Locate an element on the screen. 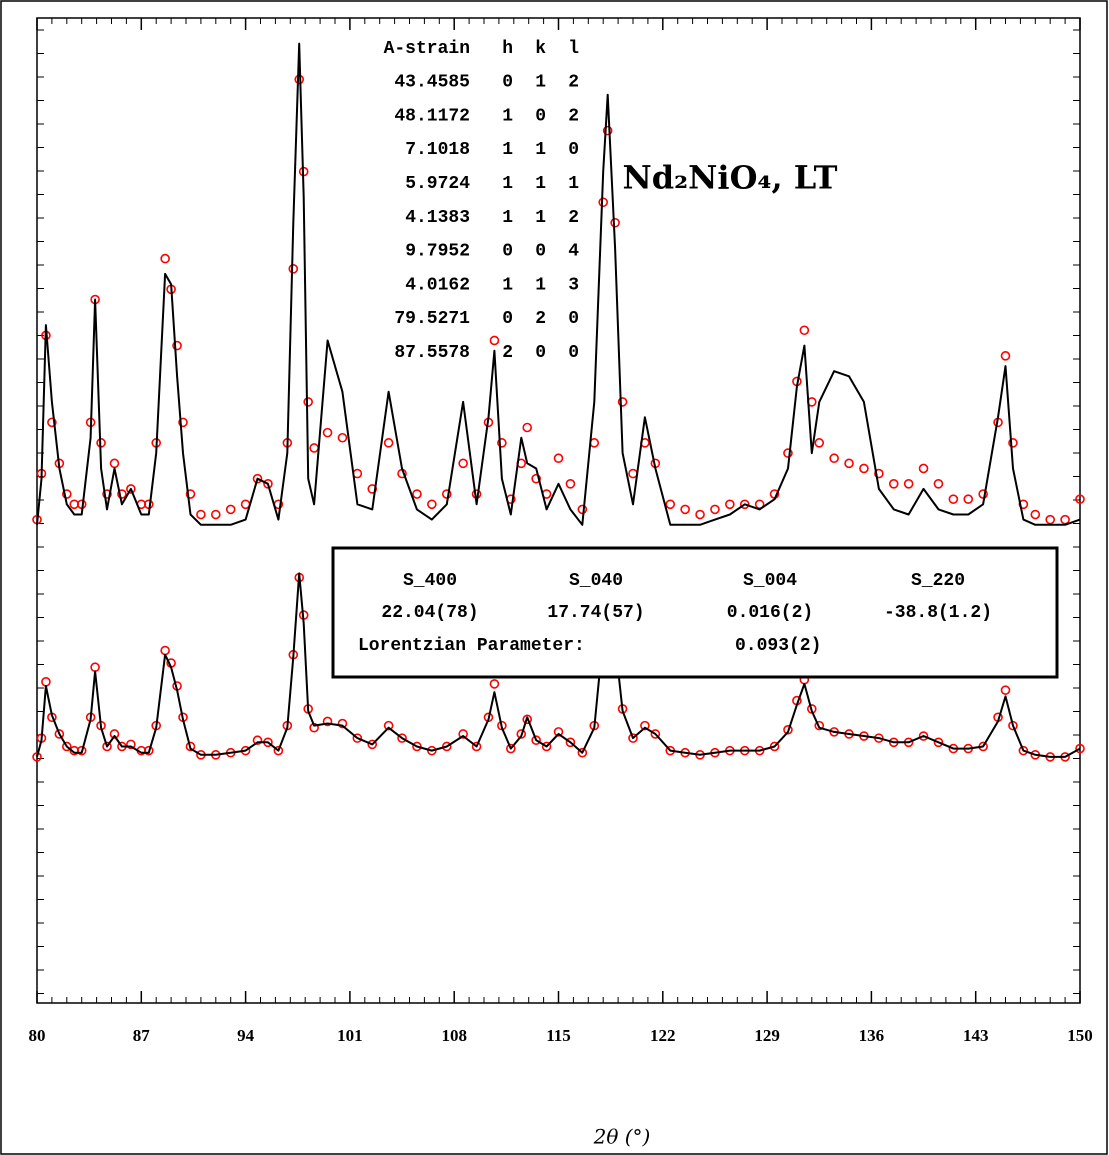 This screenshot has height=1155, width=1109. x-axis-label: 2θ (°) is located at coordinates (622, 1137).